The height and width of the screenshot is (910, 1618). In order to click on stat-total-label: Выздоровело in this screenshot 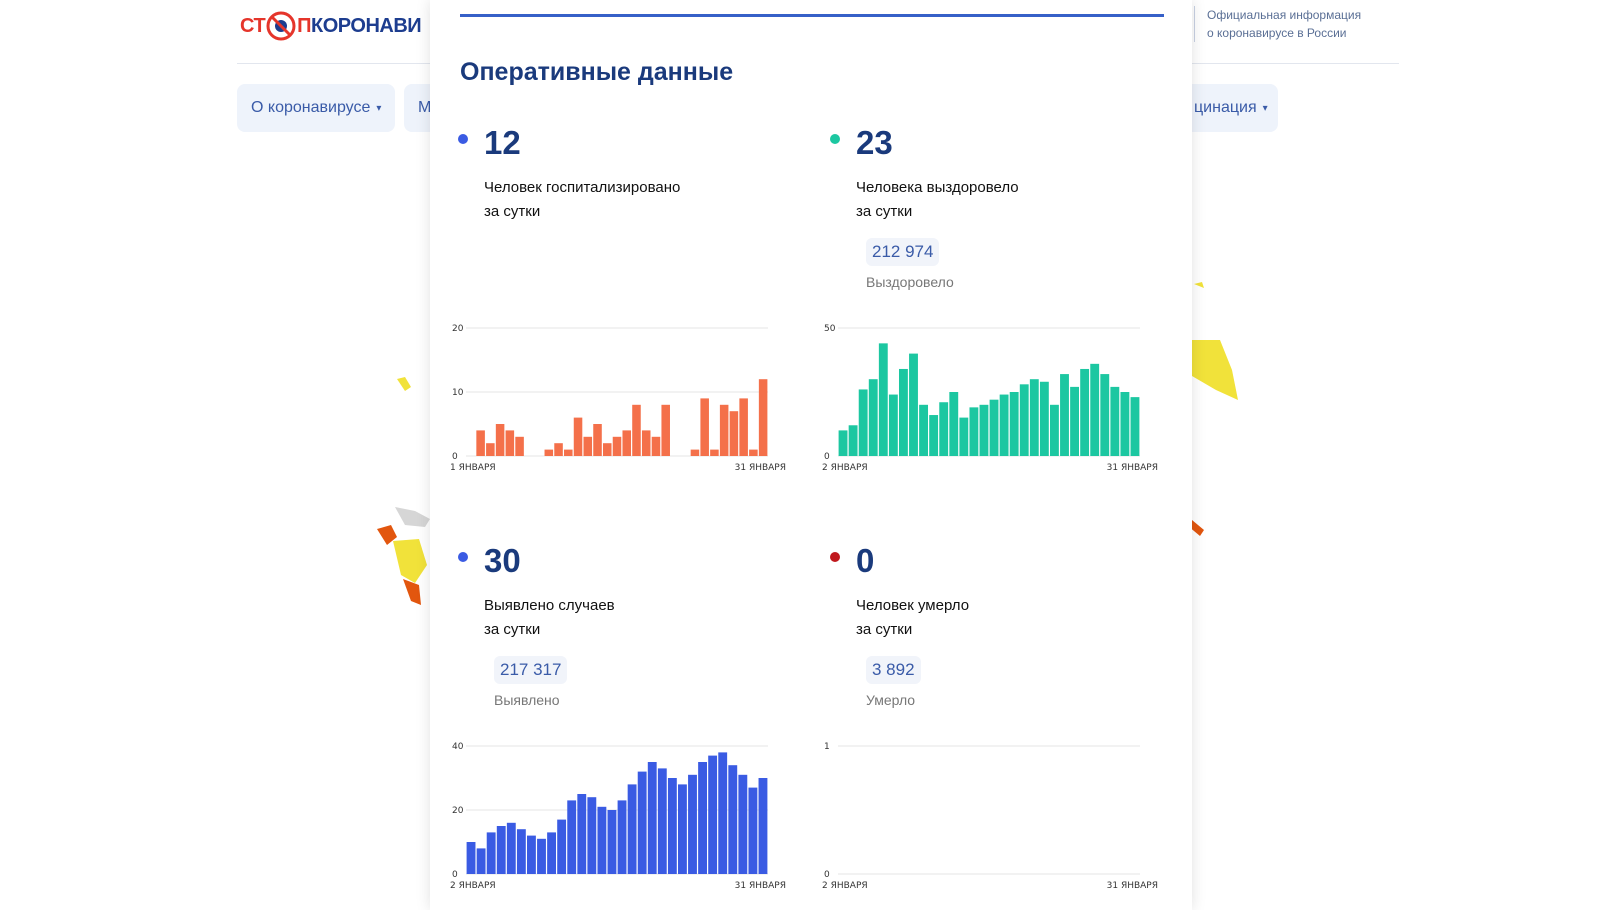, I will do `click(910, 282)`.